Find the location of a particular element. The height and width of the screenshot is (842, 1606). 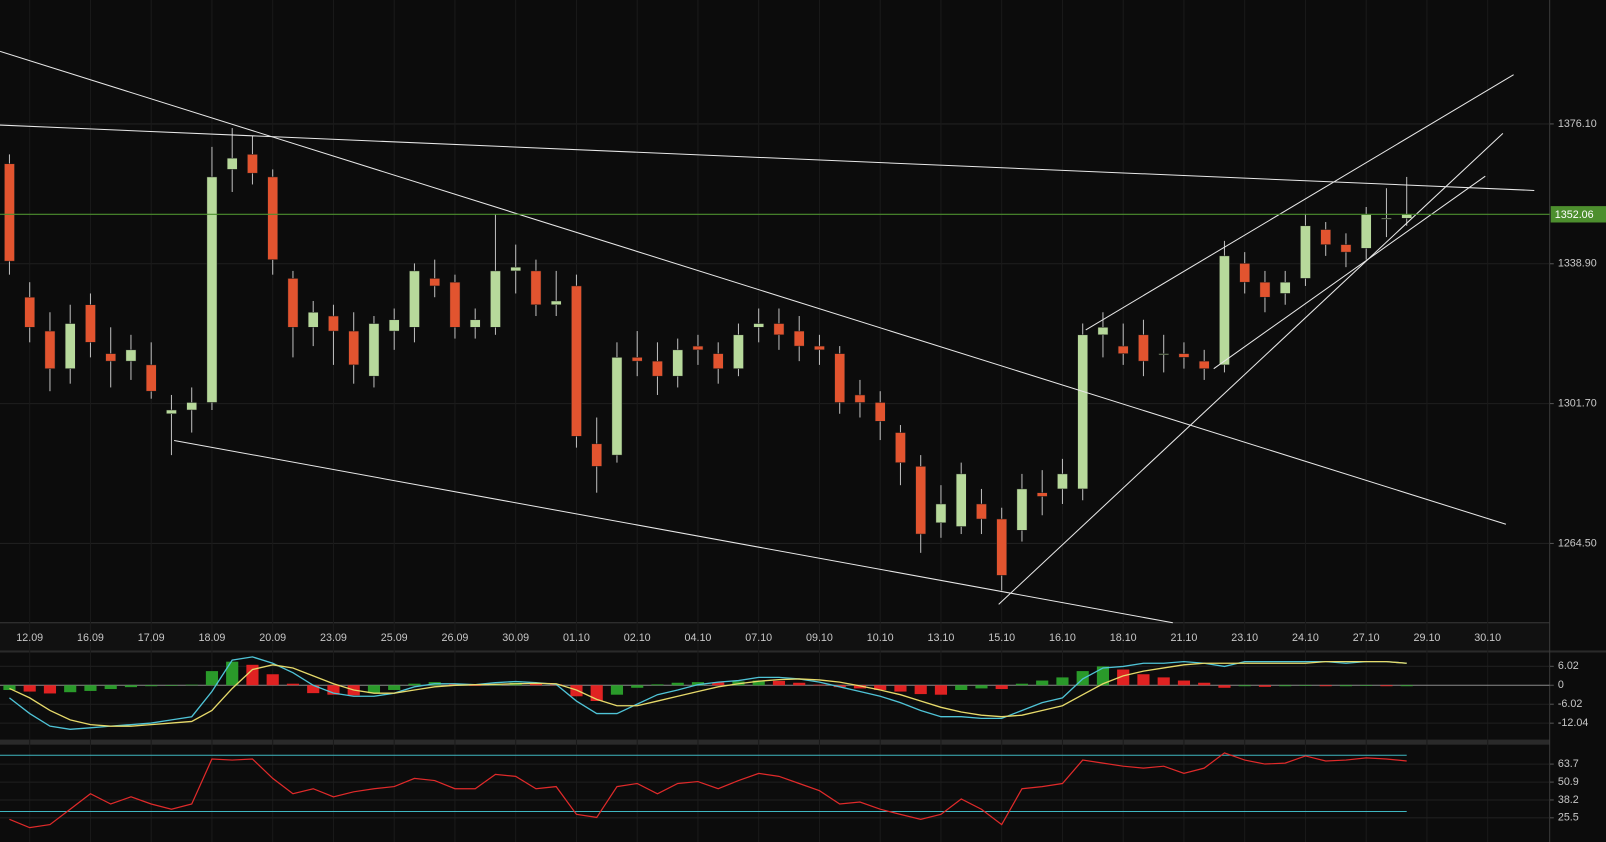

x-tick-label: 18.09 is located at coordinates (212, 638).